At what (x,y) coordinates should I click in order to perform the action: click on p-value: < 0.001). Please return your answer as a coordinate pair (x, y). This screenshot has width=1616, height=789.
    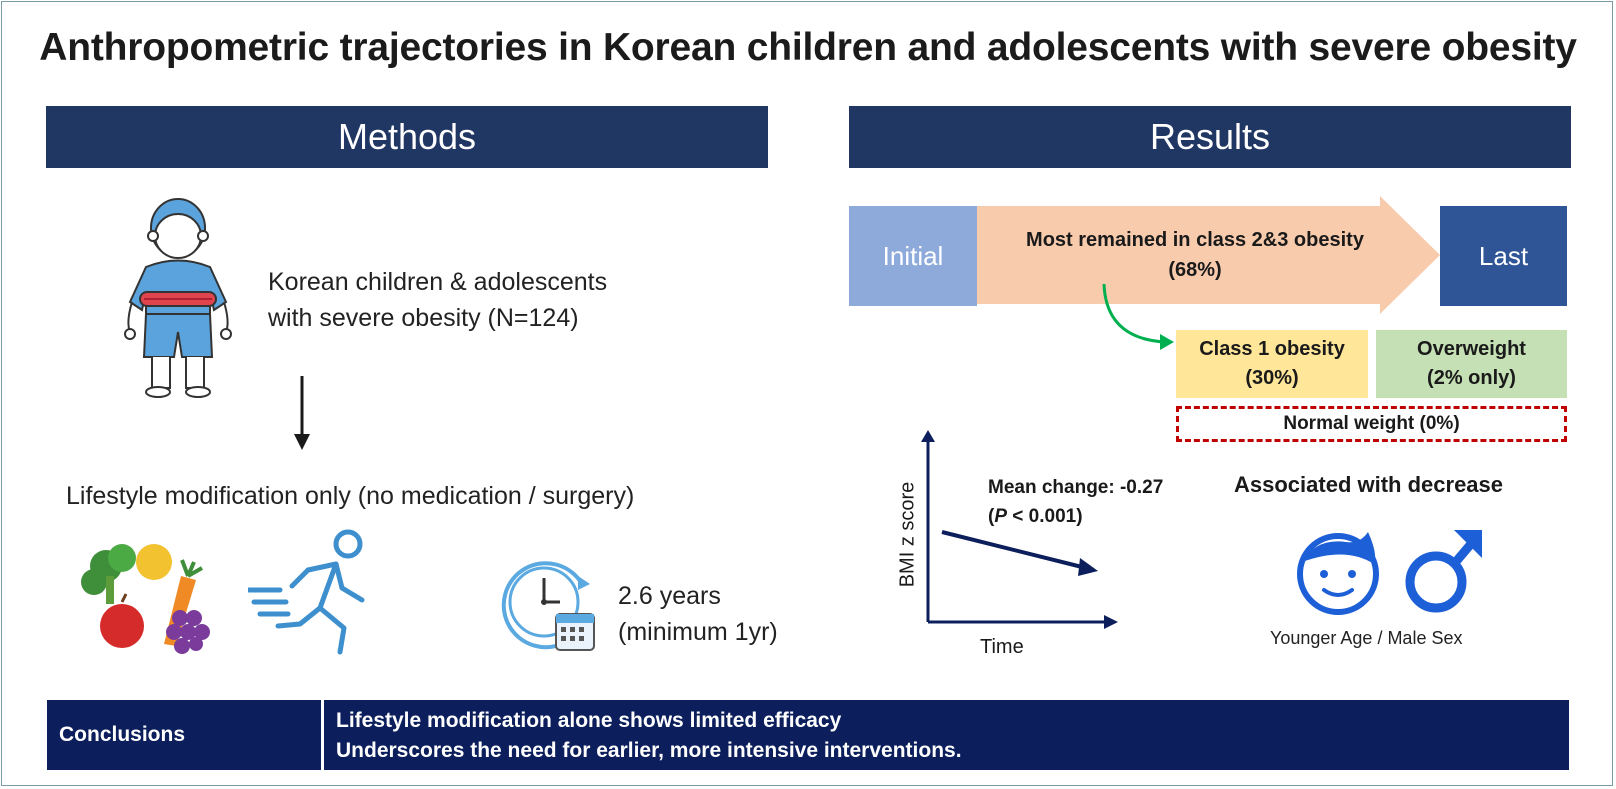
    Looking at the image, I should click on (1045, 516).